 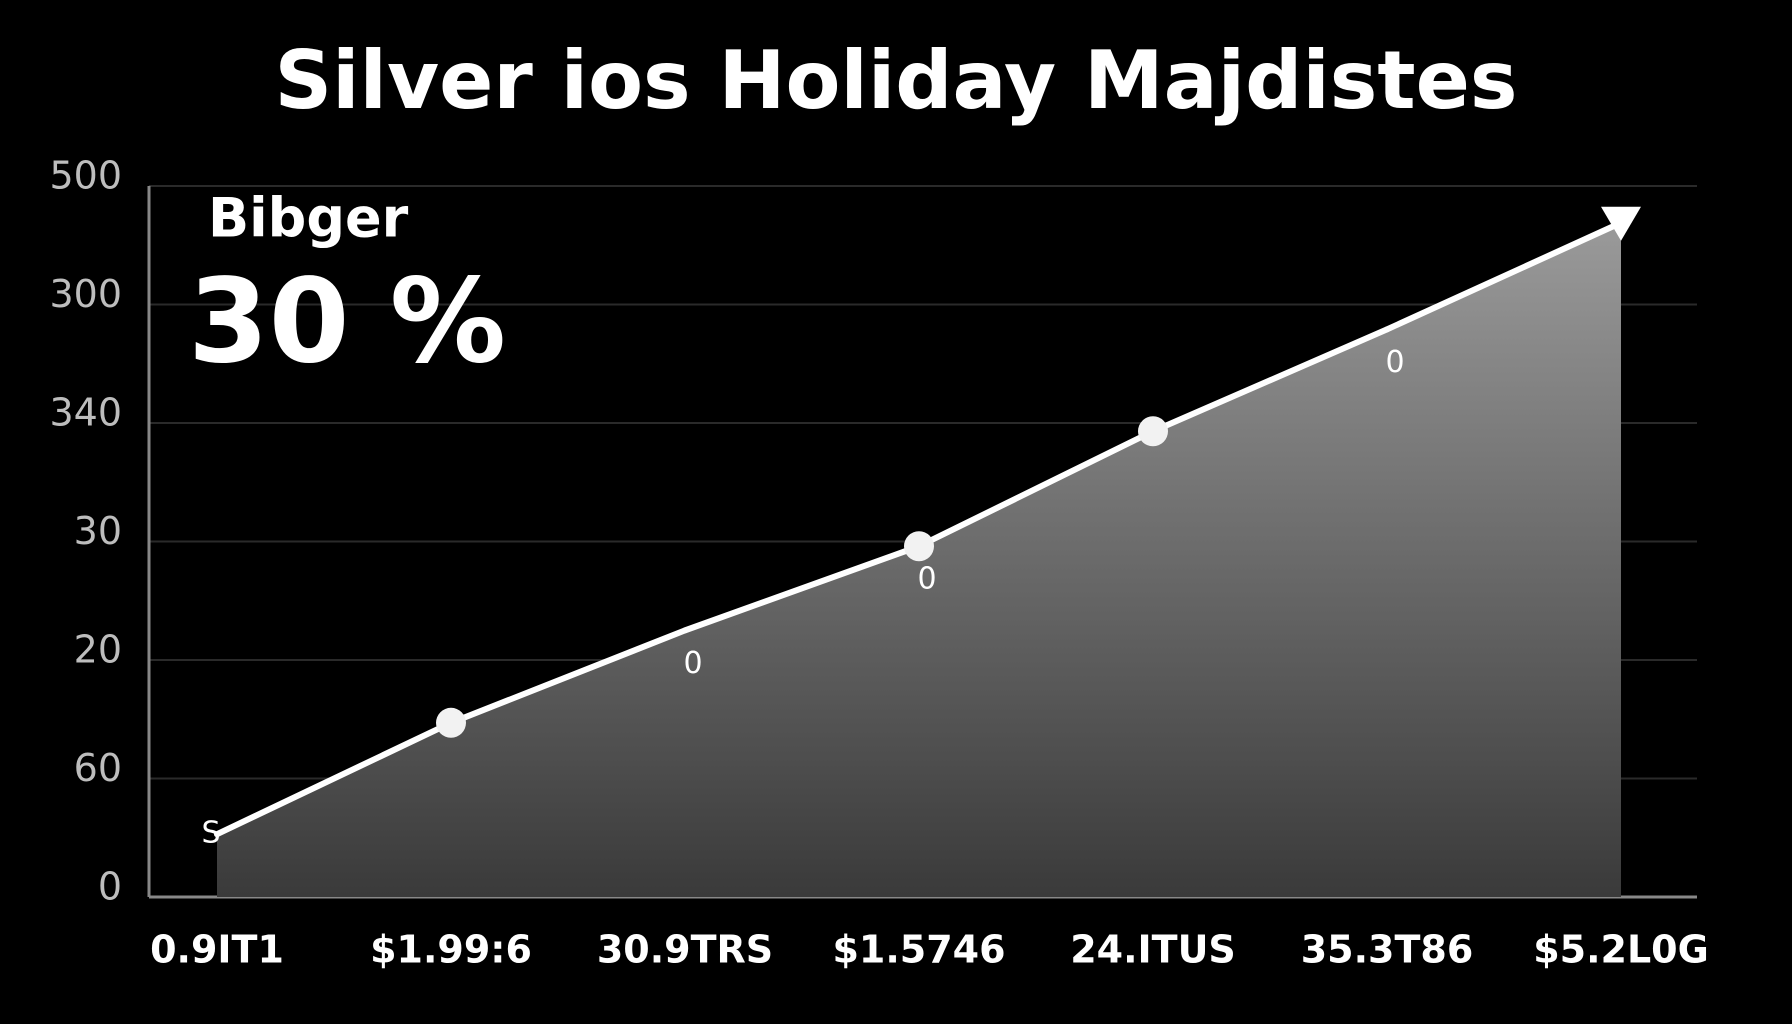 I want to click on x-tick-label: 35.3T86, so click(x=1387, y=950).